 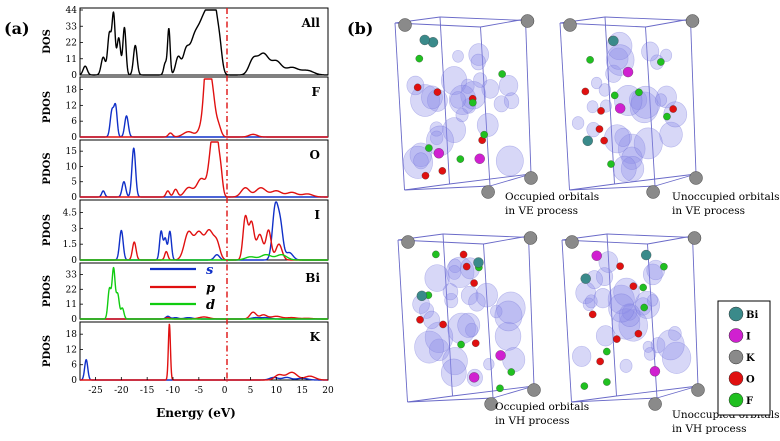 What do you see at coordinates (225, 391) in the screenshot?
I see `x-tick-label: 0` at bounding box center [225, 391].